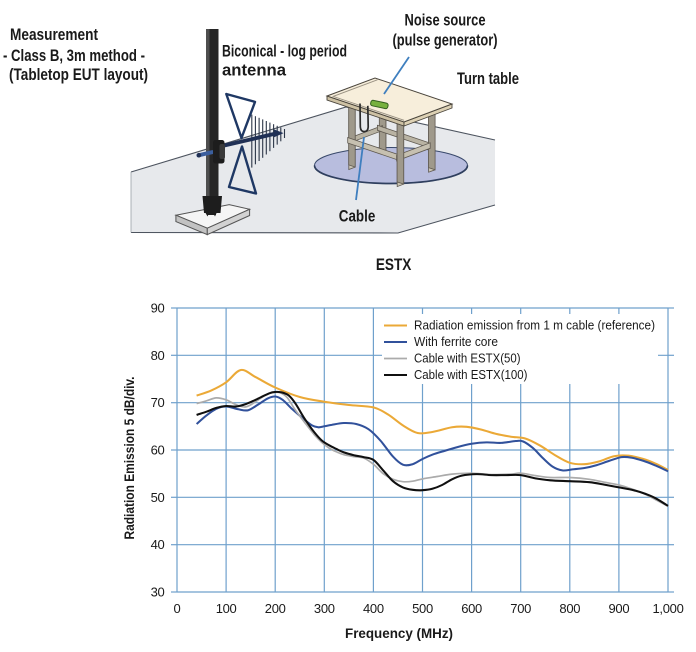  What do you see at coordinates (78, 74) in the screenshot?
I see `svg-text: (Tabletop EUT layout)` at bounding box center [78, 74].